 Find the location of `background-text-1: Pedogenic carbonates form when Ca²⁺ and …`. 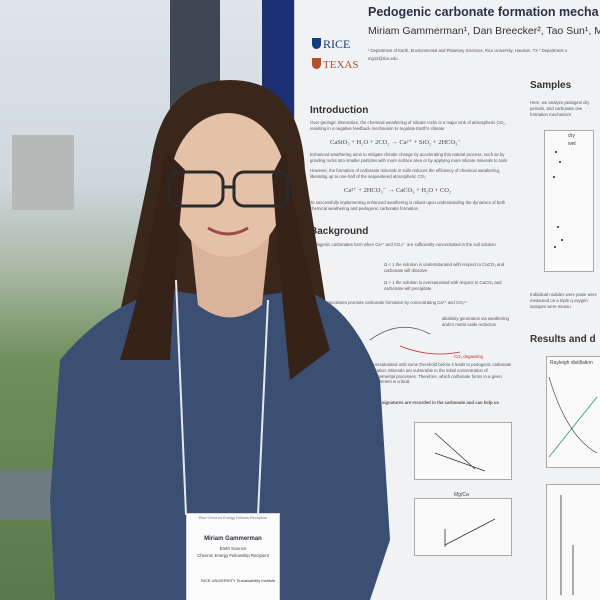

background-text-1: Pedogenic carbonates form when Ca²⁺ and … is located at coordinates (403, 244).